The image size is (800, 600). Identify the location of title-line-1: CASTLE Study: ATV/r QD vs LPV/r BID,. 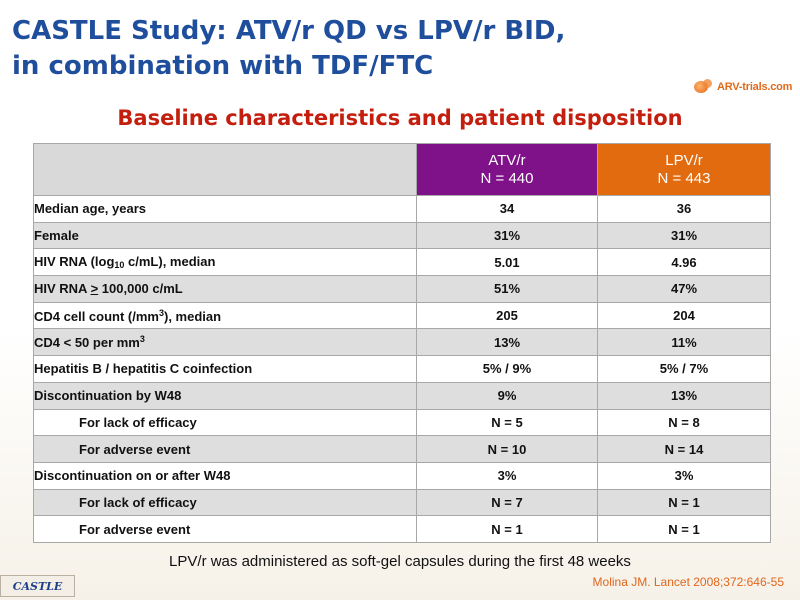
(289, 31).